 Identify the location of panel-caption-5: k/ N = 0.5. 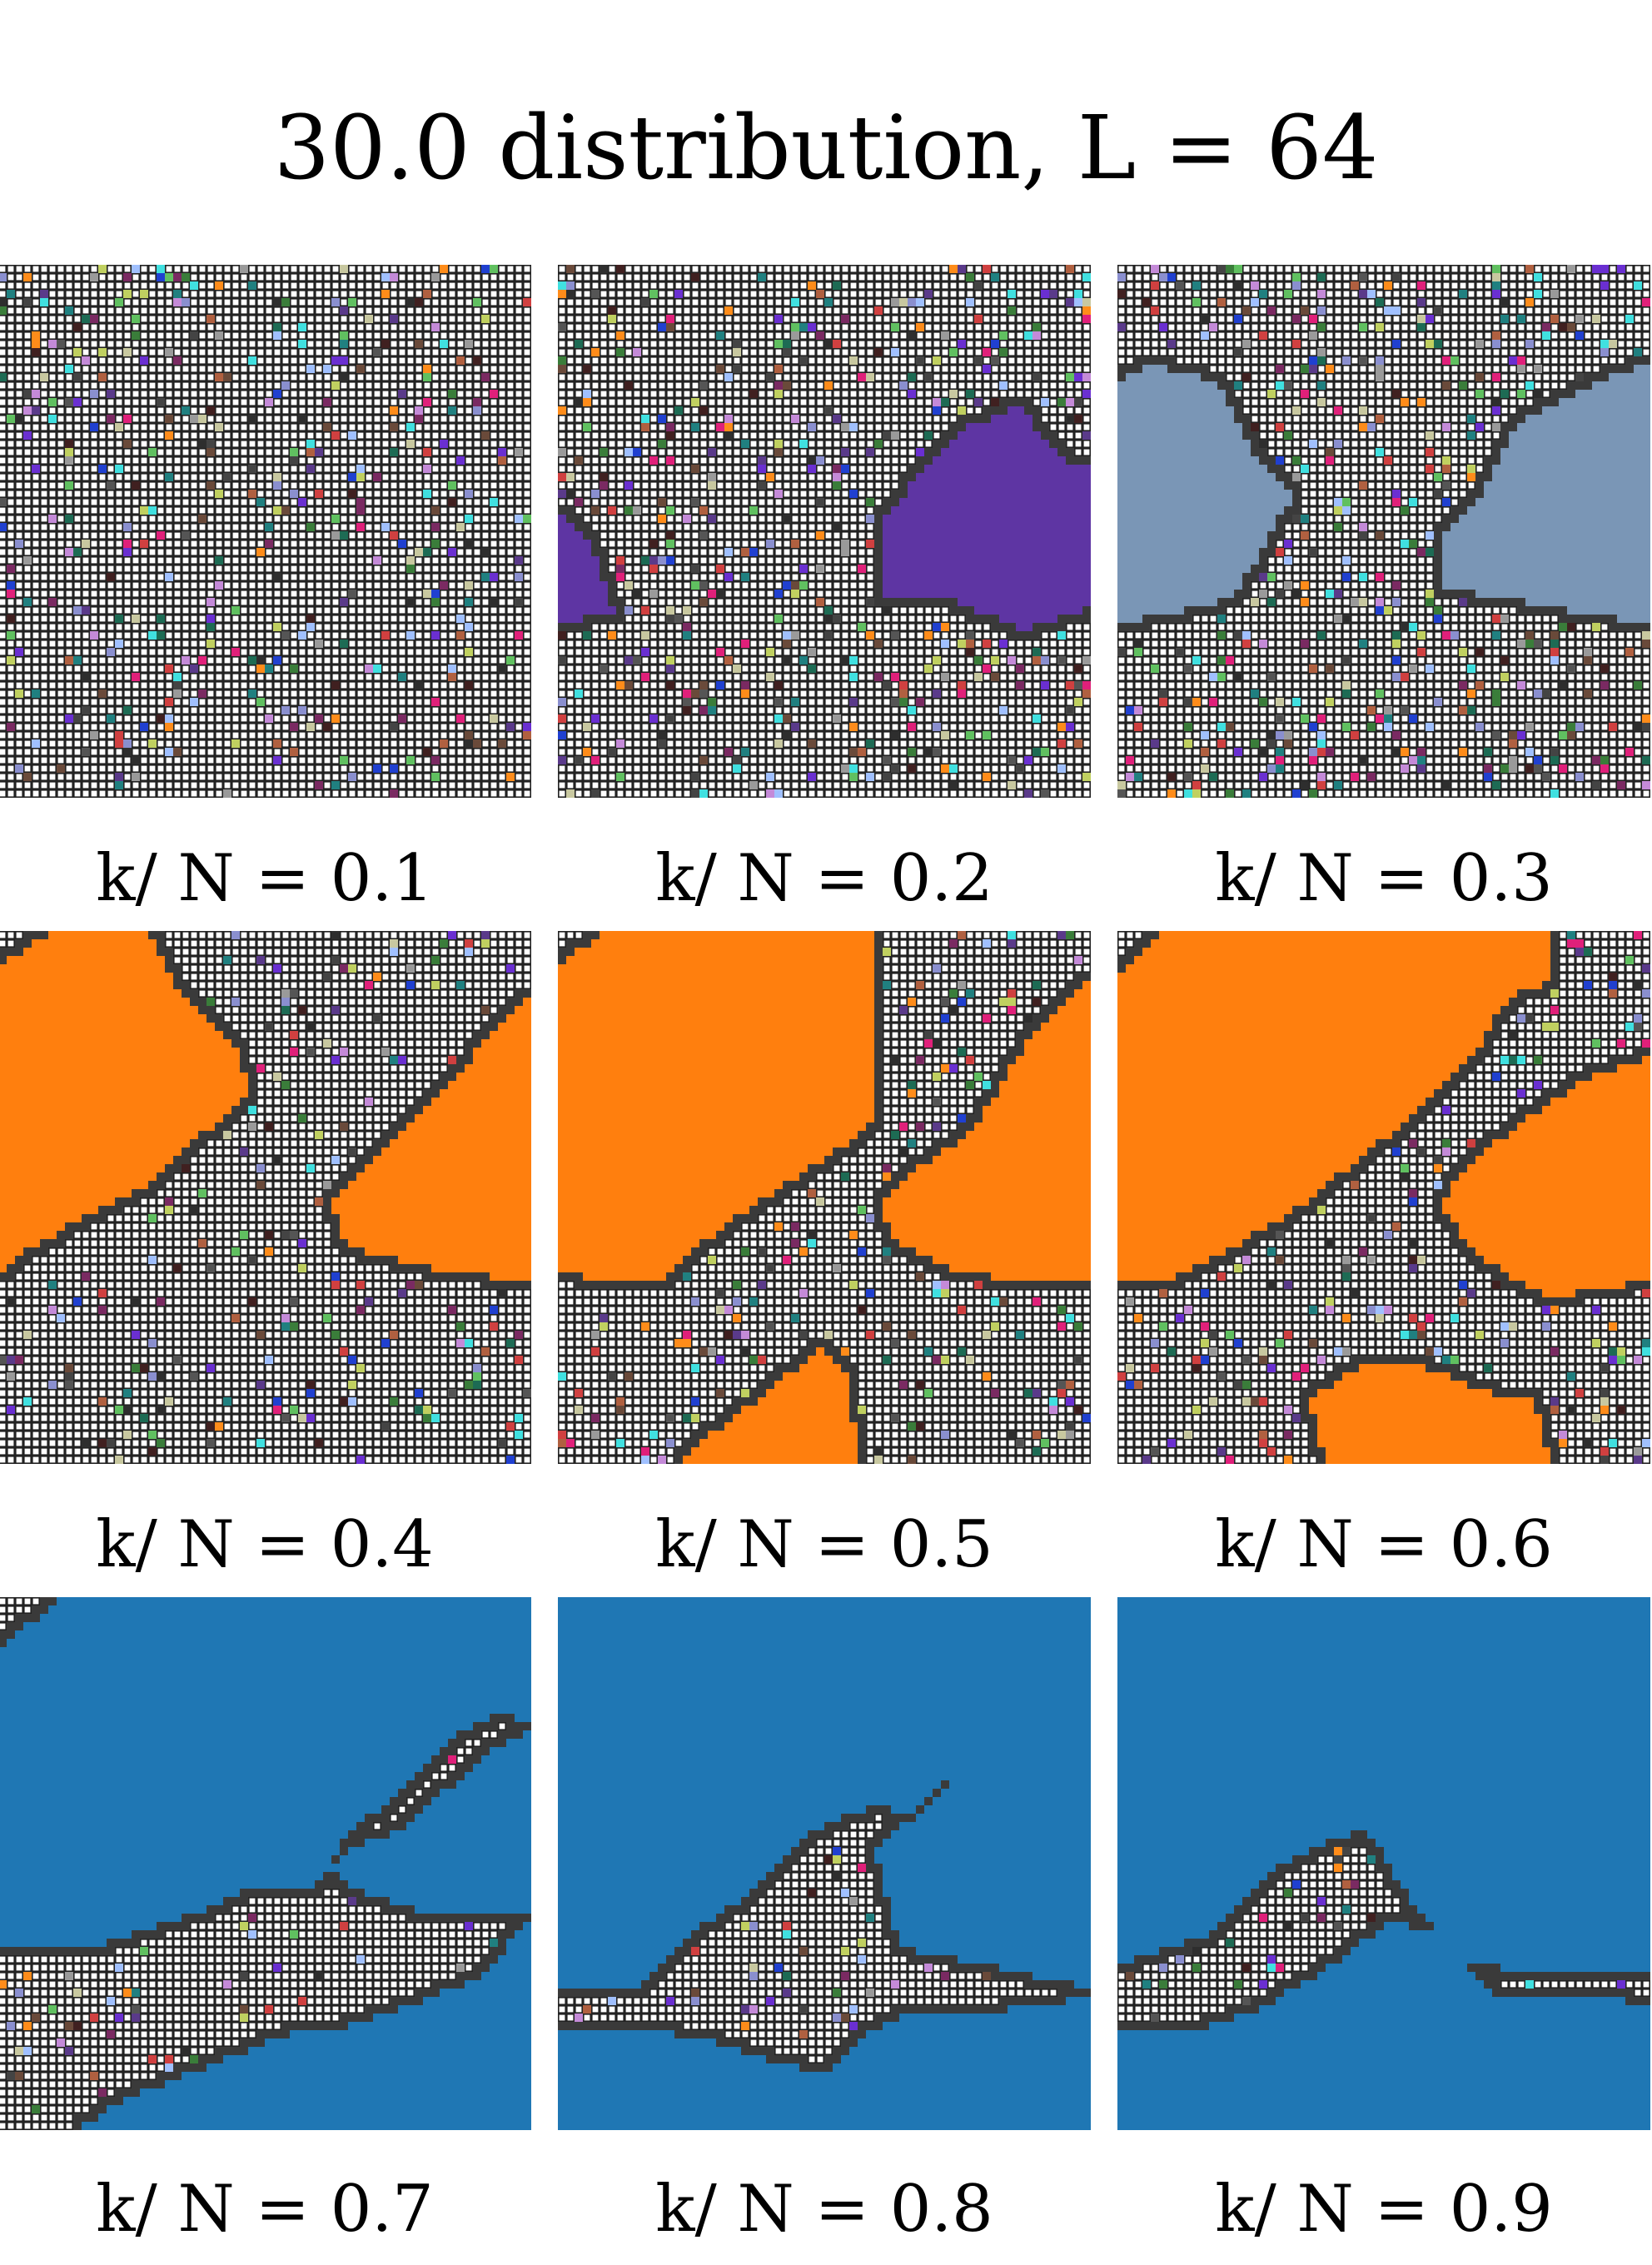
(824, 1544).